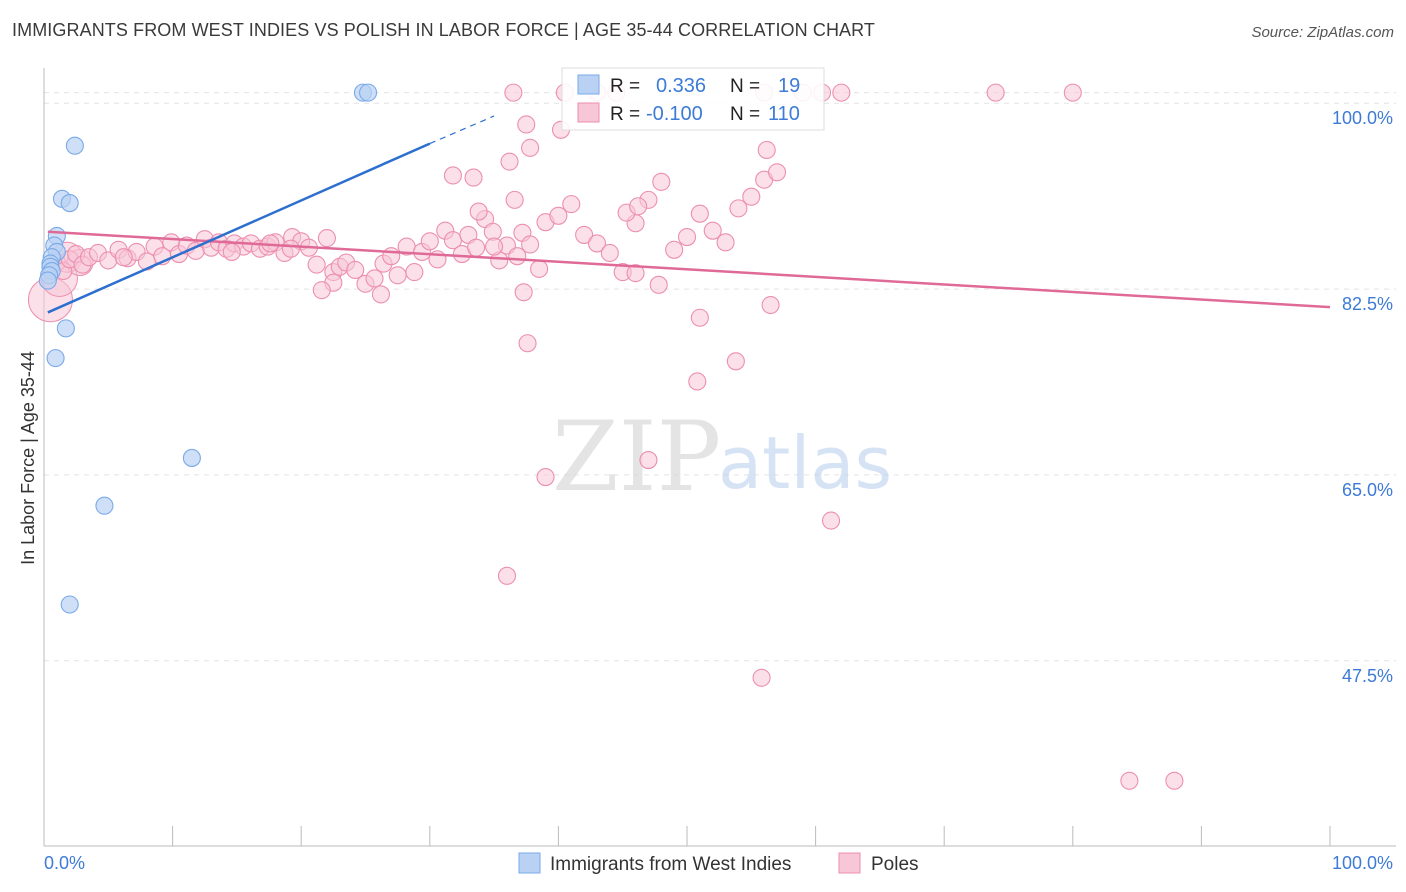 This screenshot has width=1406, height=892. What do you see at coordinates (625, 86) in the screenshot?
I see `stats-r-label-1: R =` at bounding box center [625, 86].